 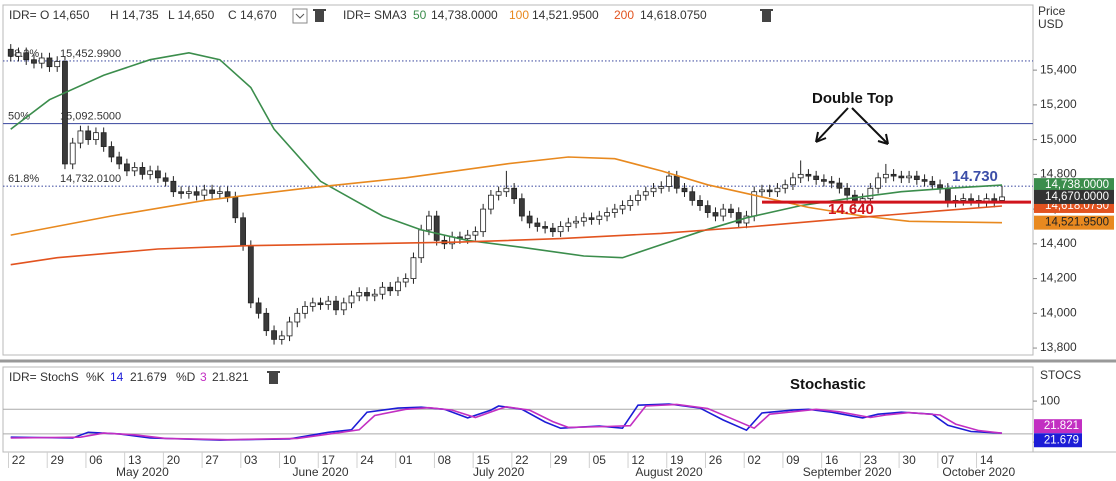 What do you see at coordinates (23, 15) in the screenshot?
I see `symbol: IDR=` at bounding box center [23, 15].